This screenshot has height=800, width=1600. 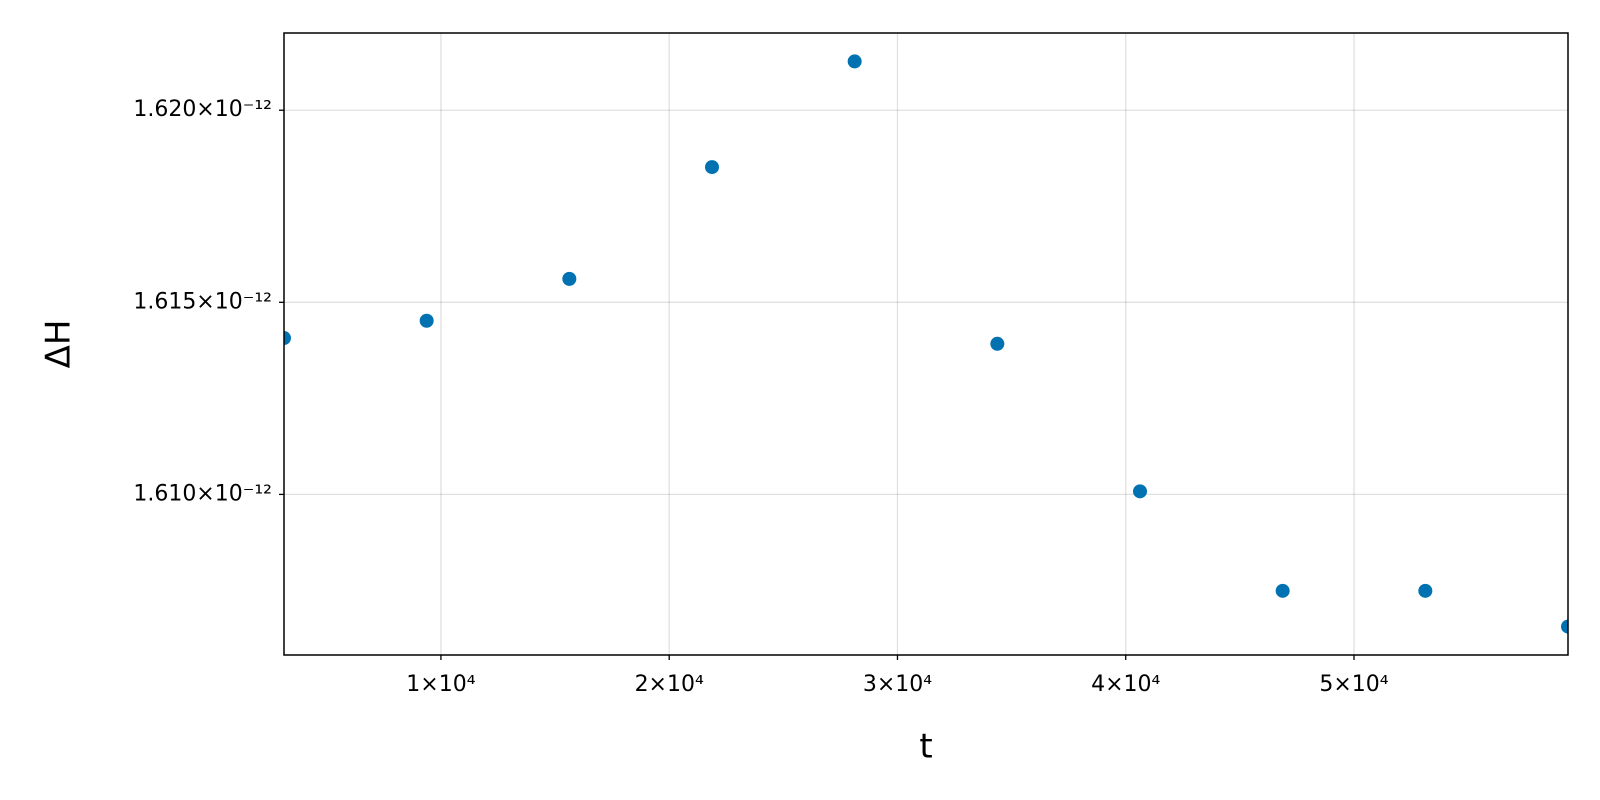 What do you see at coordinates (925, 747) in the screenshot?
I see `x-axis-label: t` at bounding box center [925, 747].